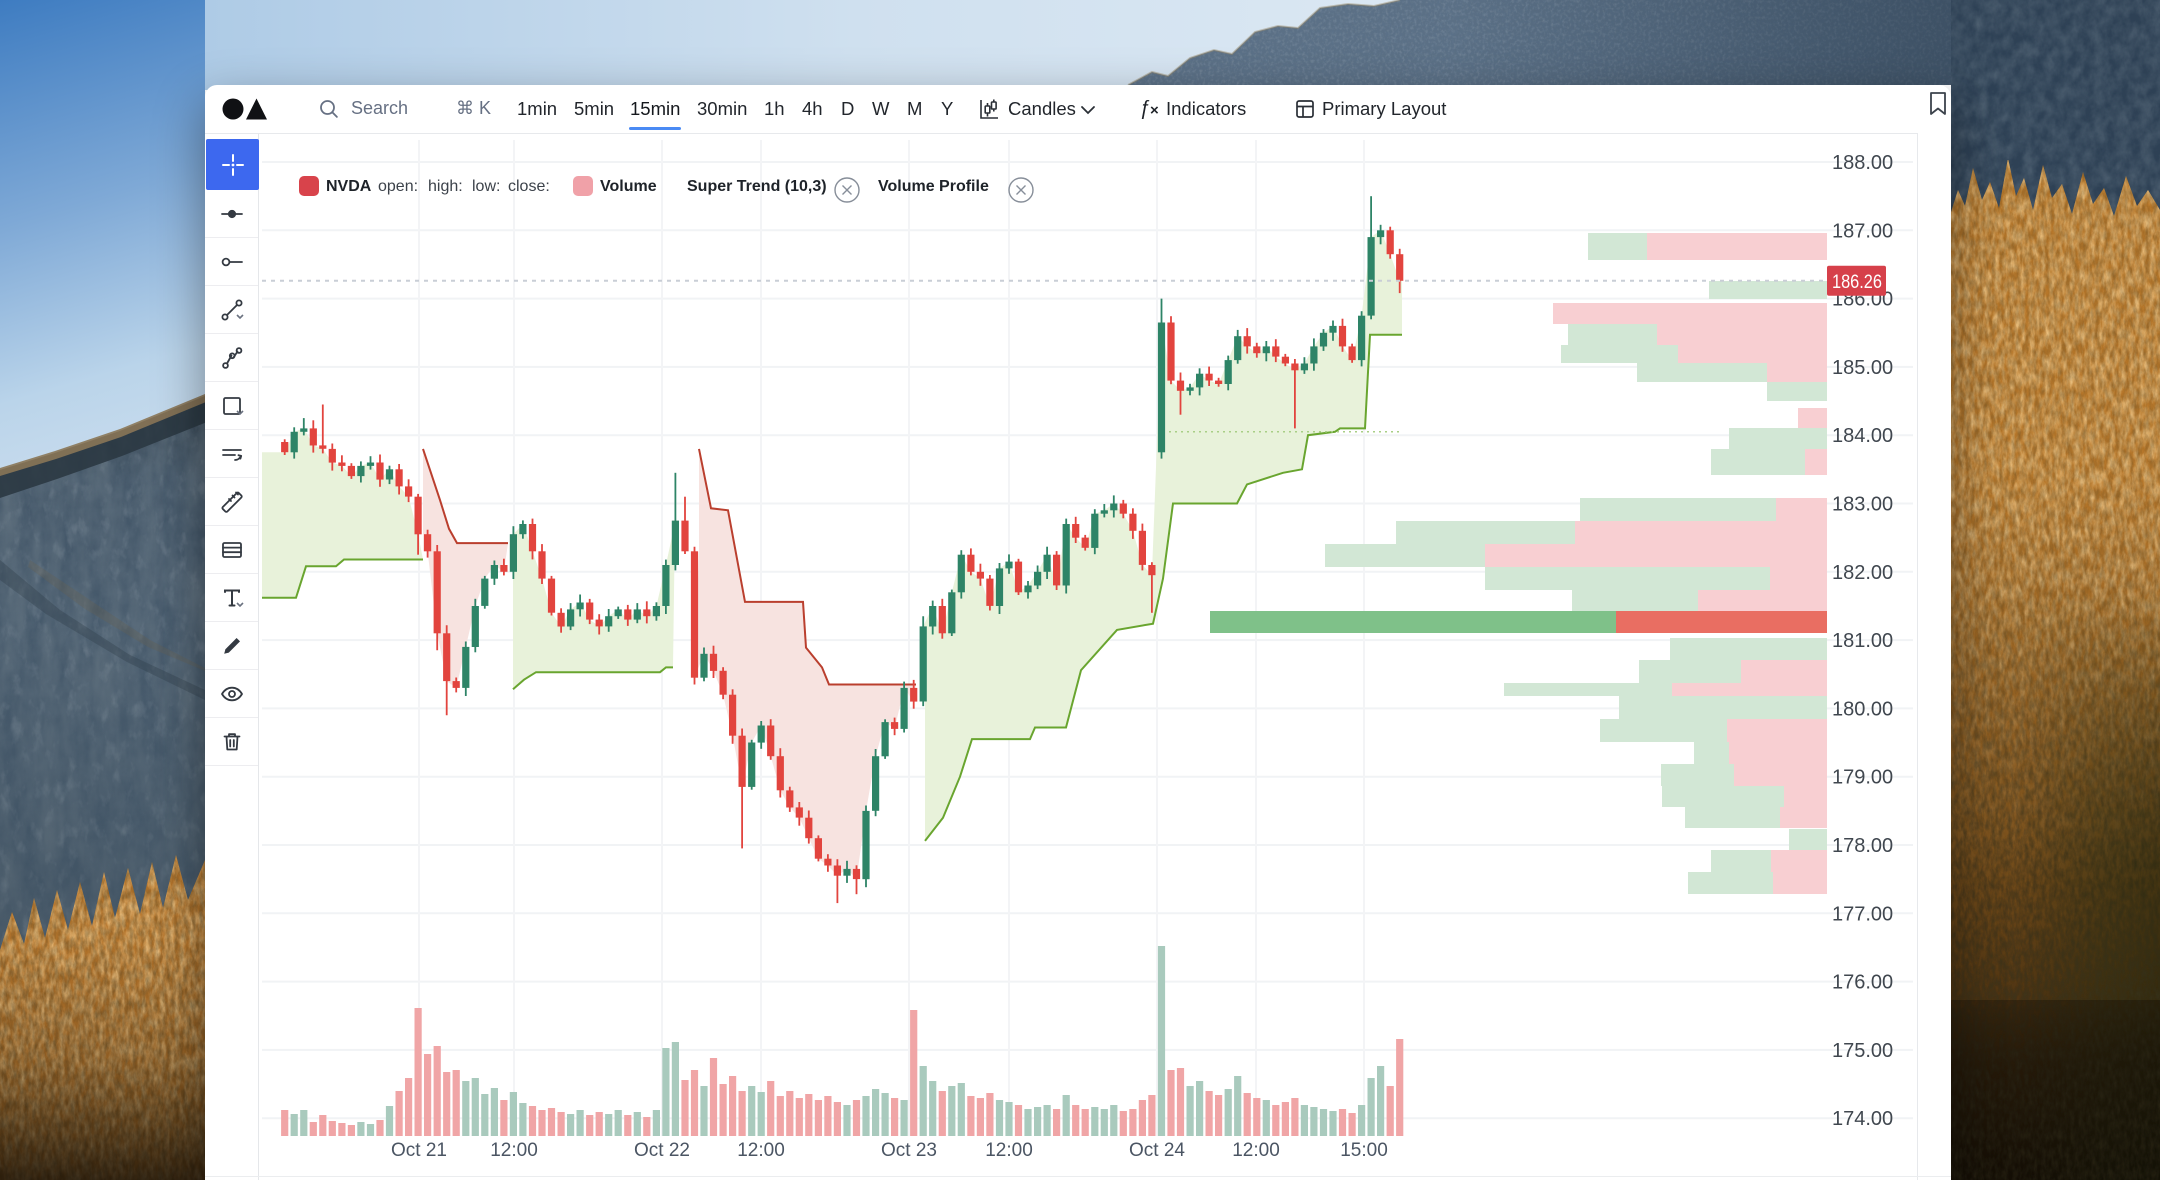 The width and height of the screenshot is (2160, 1180). Describe the element at coordinates (1862, 163) in the screenshot. I see `svg-text: 188.00` at that location.